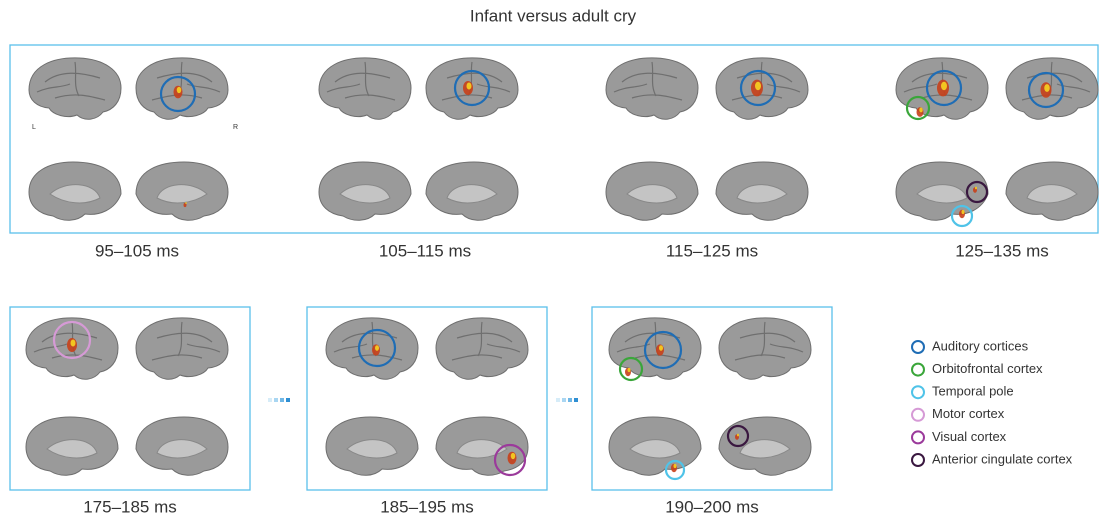 This screenshot has width=1106, height=528. What do you see at coordinates (425, 250) in the screenshot?
I see `time-label: 105–115 ms` at bounding box center [425, 250].